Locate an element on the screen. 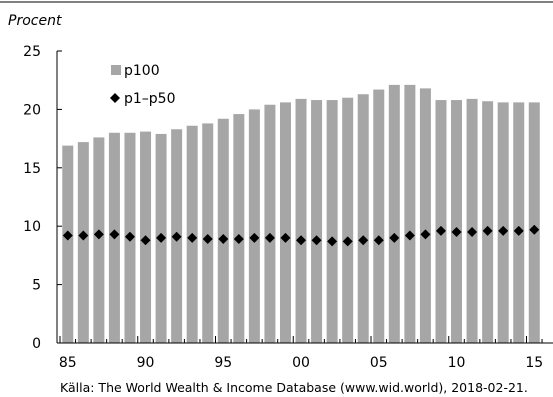 Image resolution: width=553 pixels, height=397 pixels. y-tick-label: 25 is located at coordinates (32, 52).